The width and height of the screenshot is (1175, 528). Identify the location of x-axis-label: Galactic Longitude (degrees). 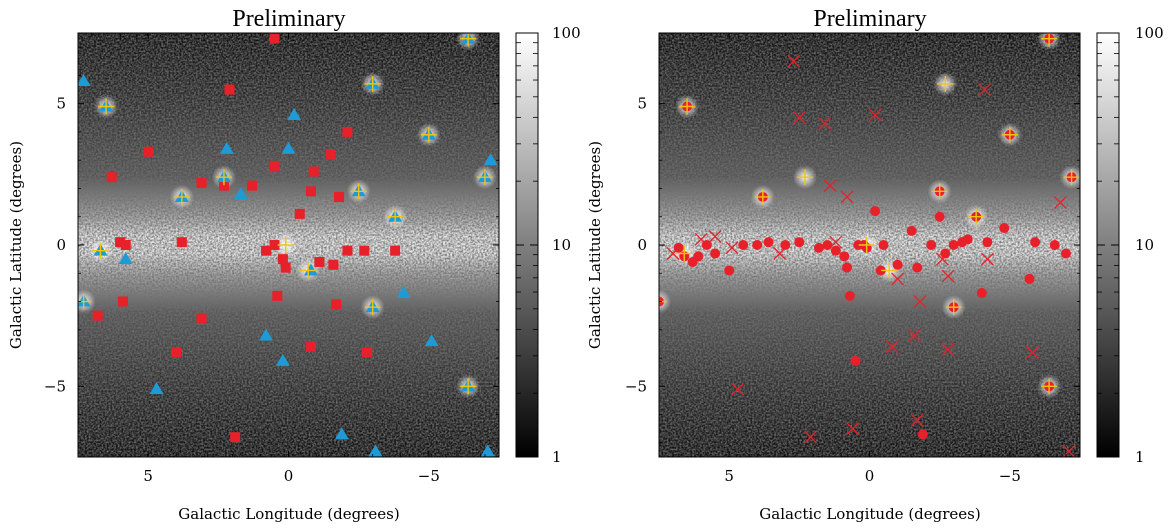
(288, 514).